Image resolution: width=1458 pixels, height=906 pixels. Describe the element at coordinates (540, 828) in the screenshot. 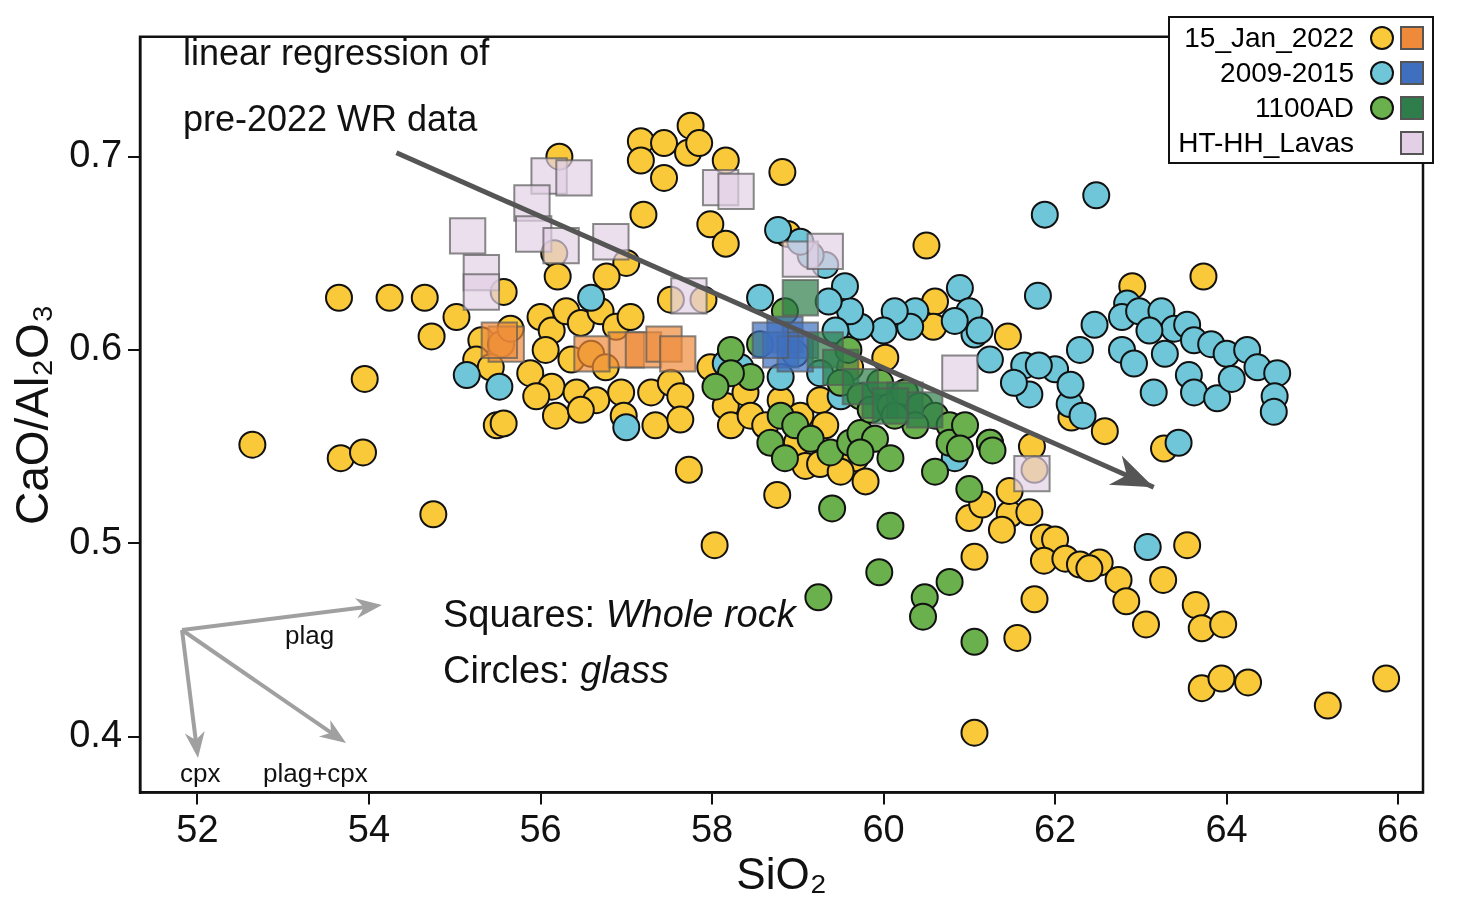

I see `x-tick-label: 56` at that location.